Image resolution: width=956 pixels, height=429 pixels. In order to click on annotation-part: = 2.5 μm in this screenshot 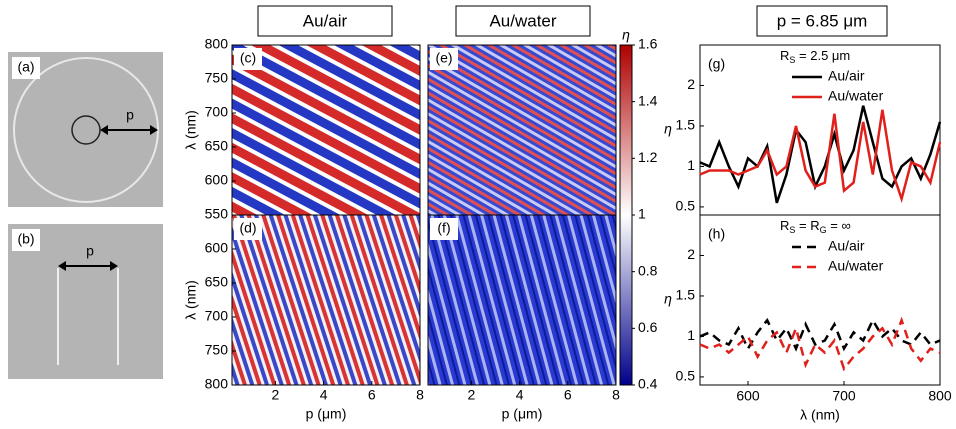, I will do `click(822, 55)`.